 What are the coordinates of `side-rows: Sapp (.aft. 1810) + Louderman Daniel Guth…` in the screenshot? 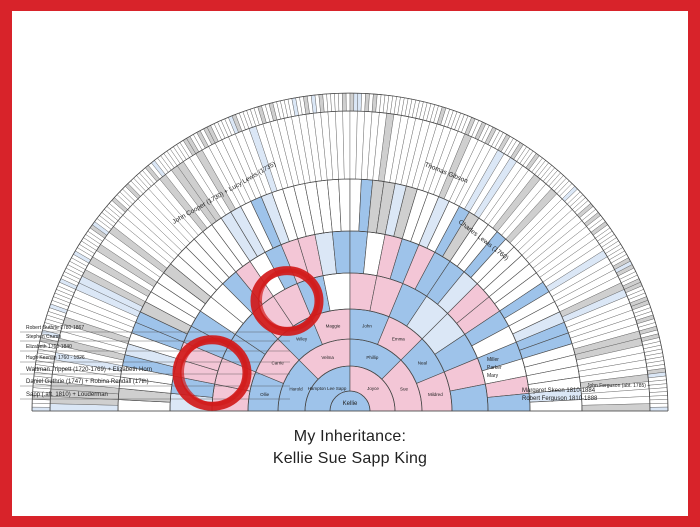 It's located at (335, 363).